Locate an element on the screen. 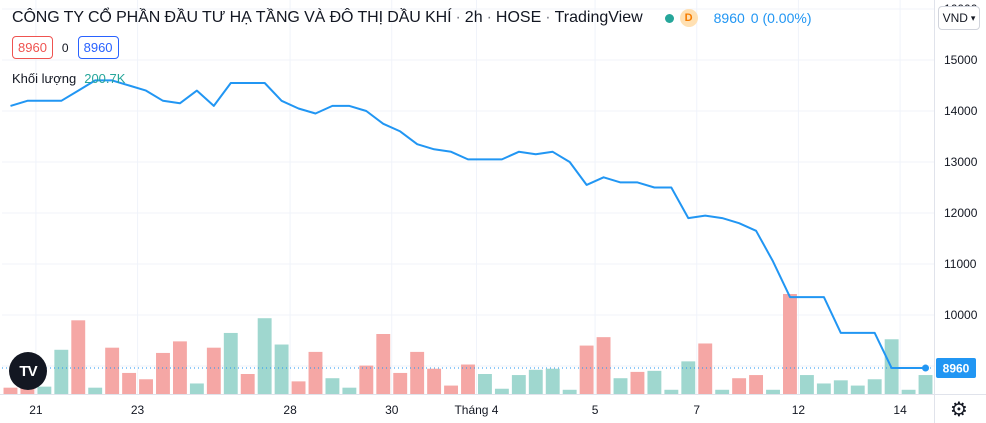  currency-value: VND is located at coordinates (955, 18).